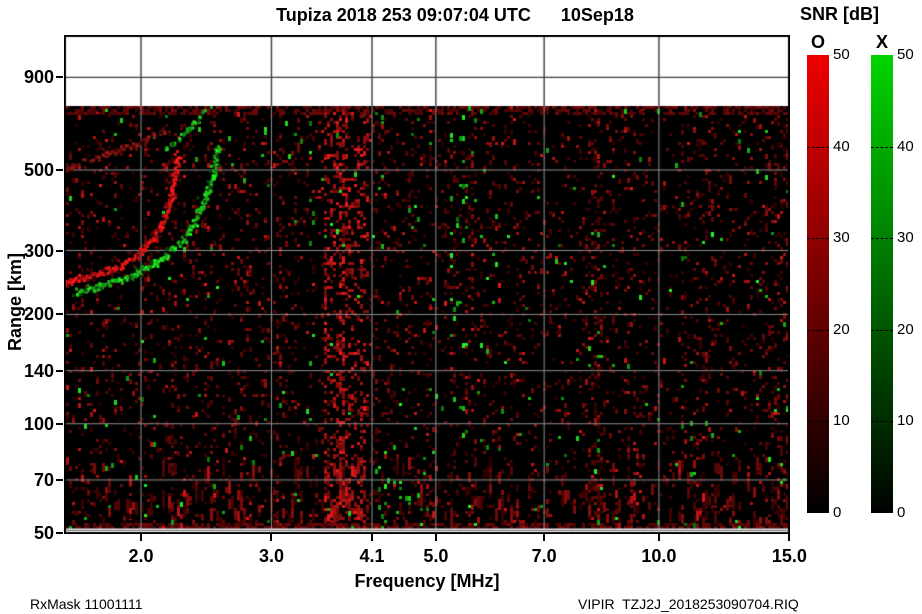 The width and height of the screenshot is (922, 614). What do you see at coordinates (544, 556) in the screenshot?
I see `x-tick-label: 7.0` at bounding box center [544, 556].